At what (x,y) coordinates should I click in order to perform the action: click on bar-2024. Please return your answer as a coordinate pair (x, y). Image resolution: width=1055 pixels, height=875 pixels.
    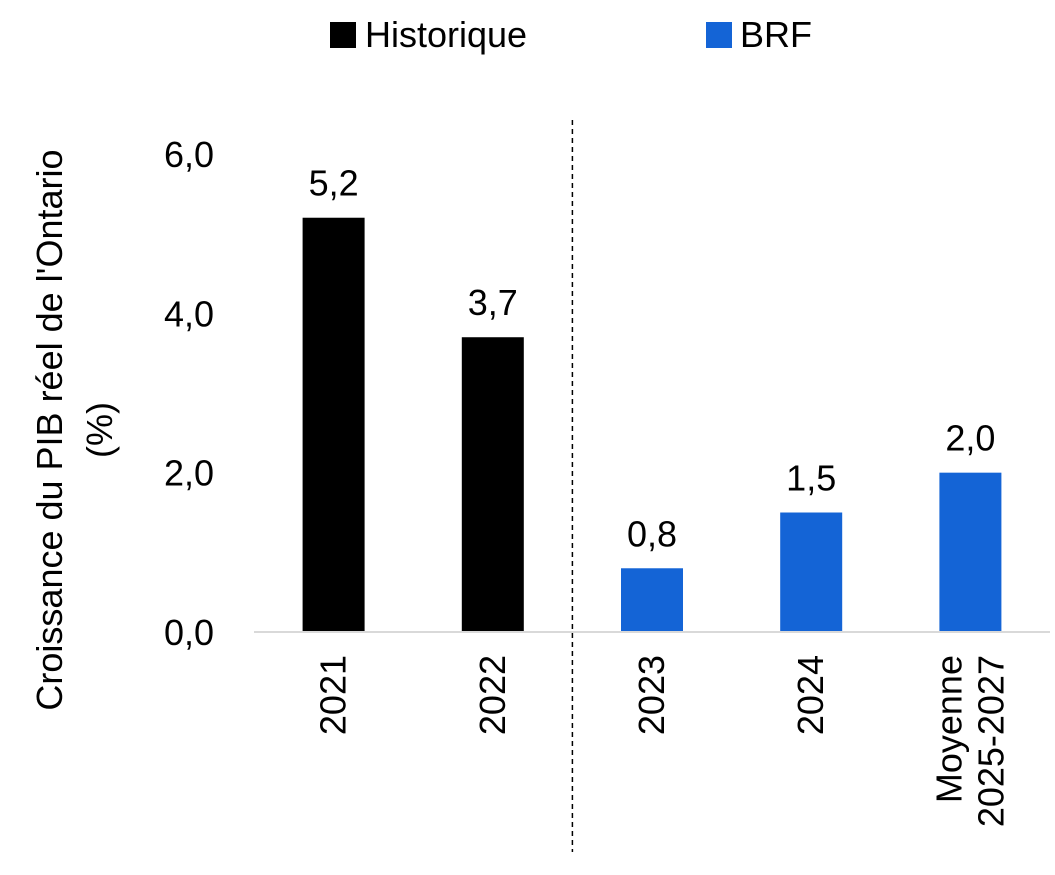
    Looking at the image, I should click on (811, 572).